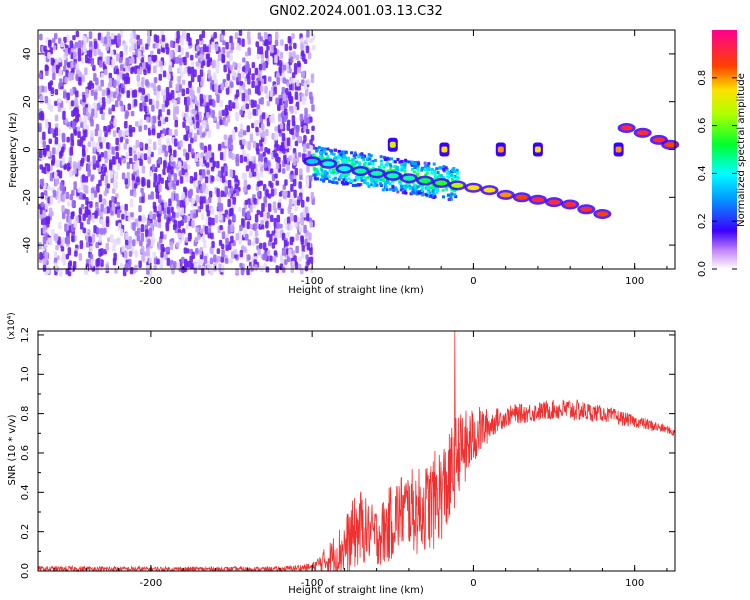 This screenshot has width=750, height=600. What do you see at coordinates (25, 414) in the screenshot?
I see `y-tick-label: 0.8` at bounding box center [25, 414].